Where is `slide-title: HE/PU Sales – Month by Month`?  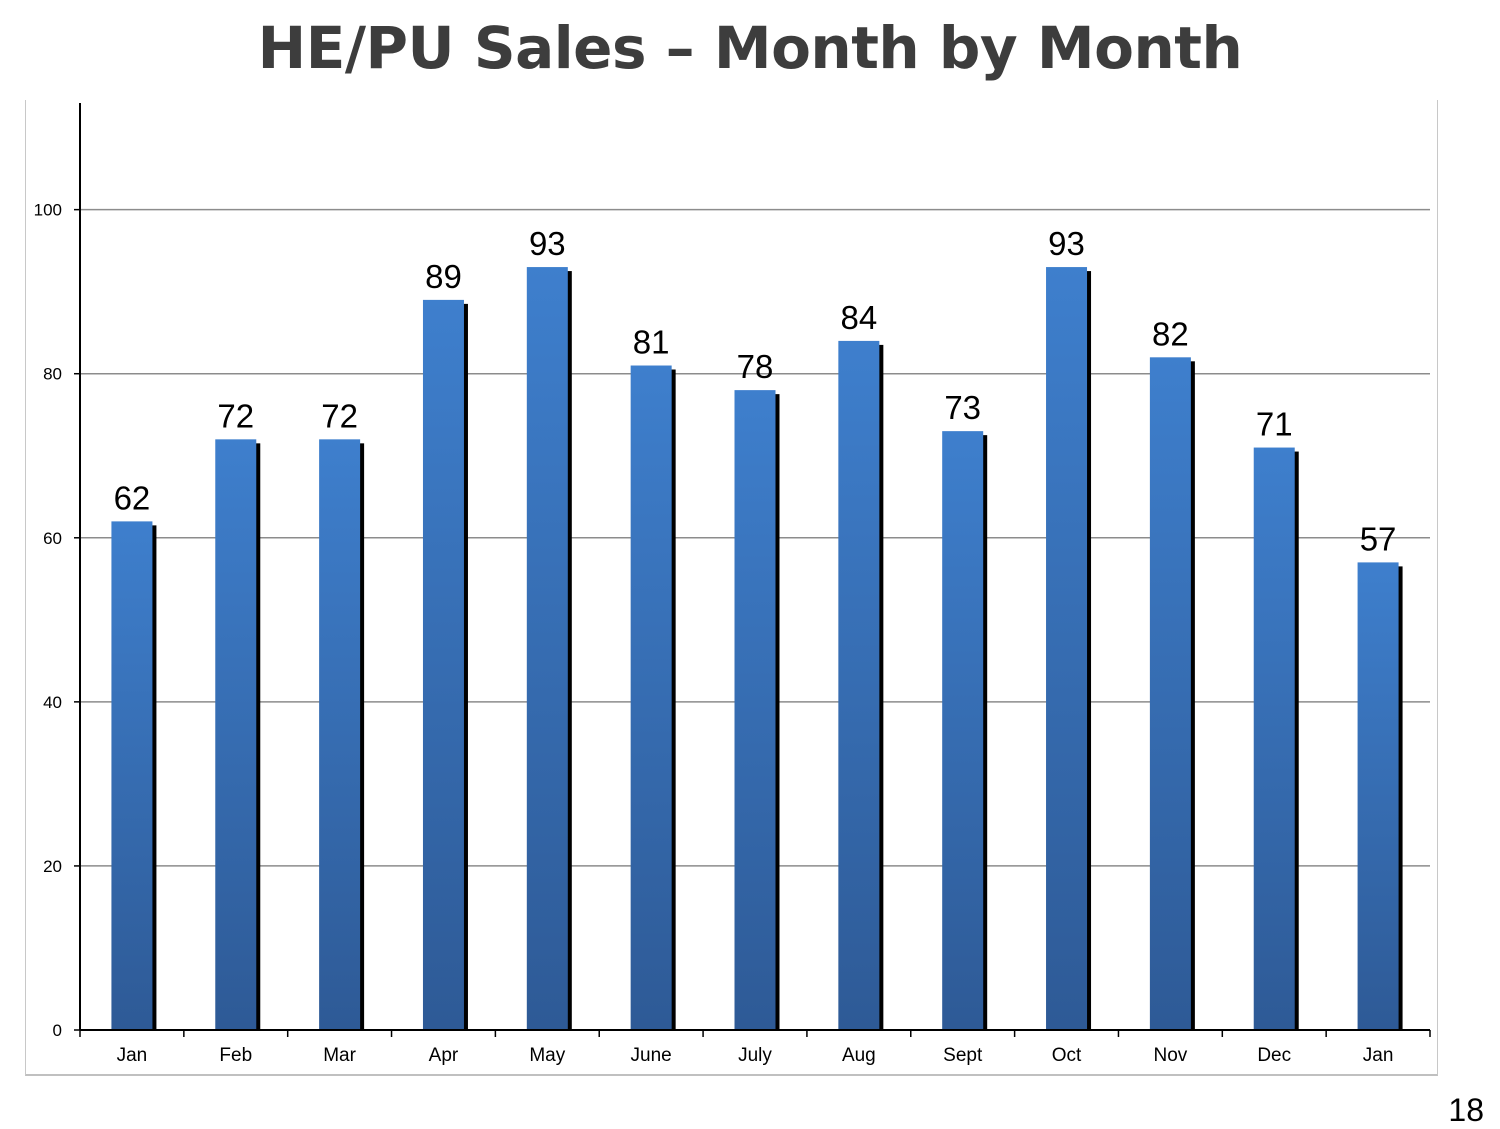
slide-title: HE/PU Sales – Month by Month is located at coordinates (750, 48).